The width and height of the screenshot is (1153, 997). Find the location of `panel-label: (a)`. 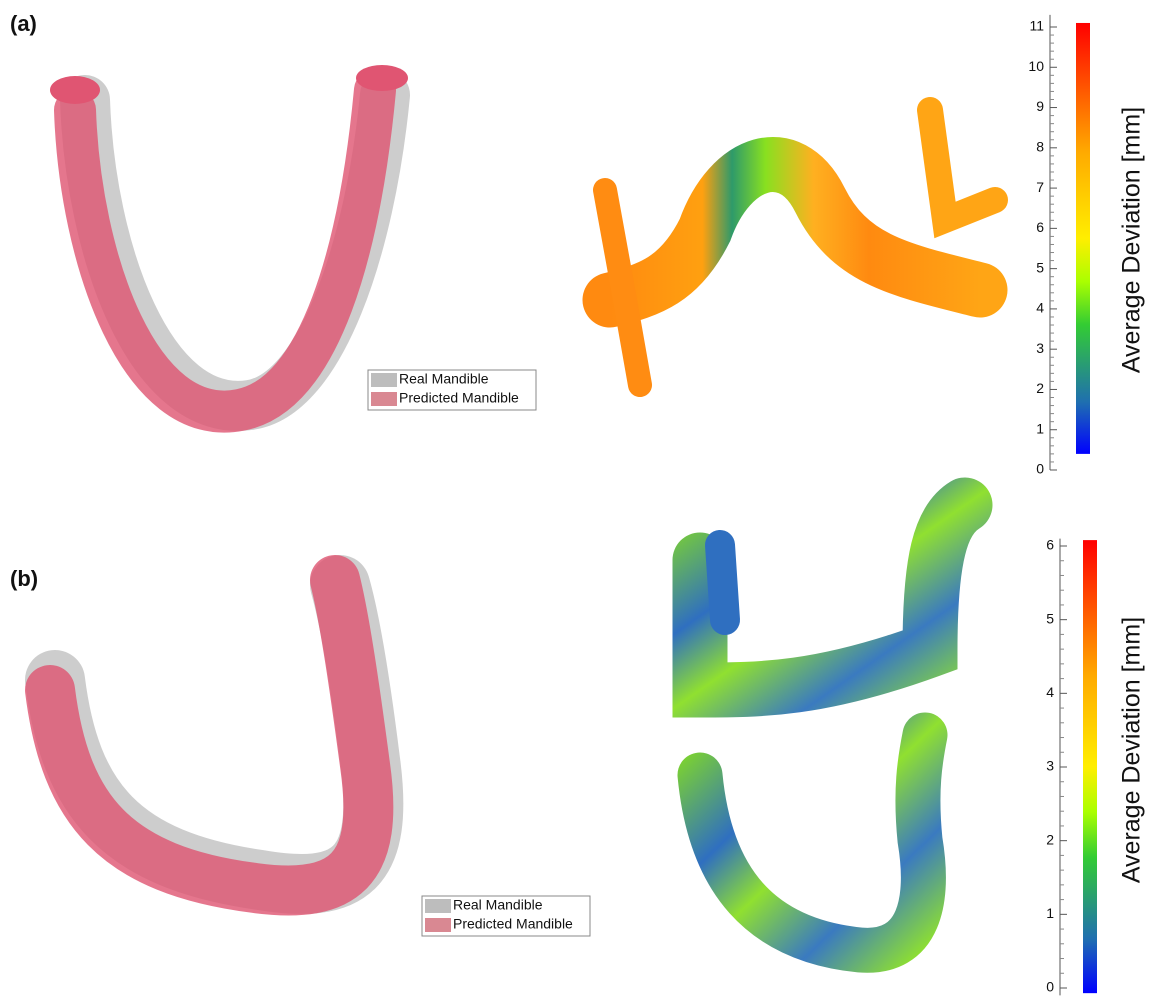

panel-label: (a) is located at coordinates (23, 23).